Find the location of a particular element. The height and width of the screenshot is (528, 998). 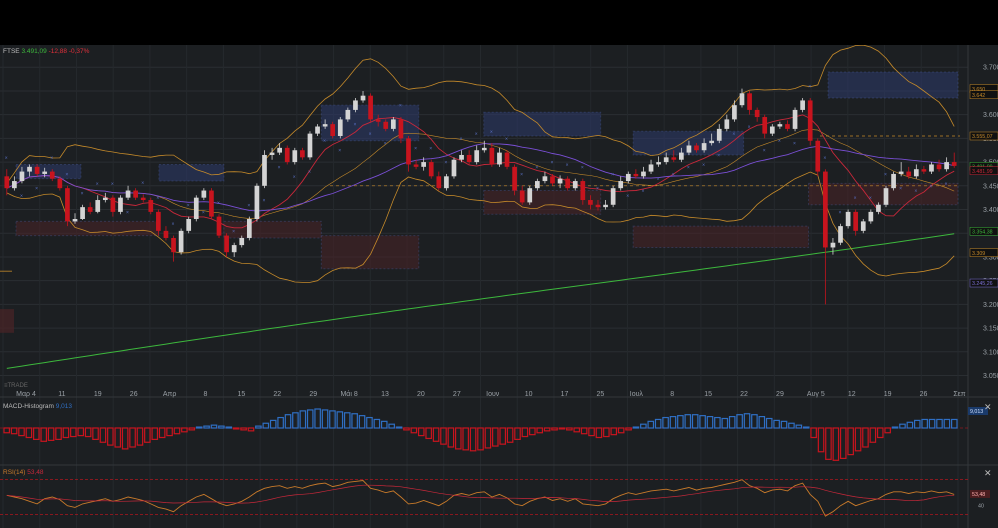

price-marker-label: 3.642 is located at coordinates (978, 96).